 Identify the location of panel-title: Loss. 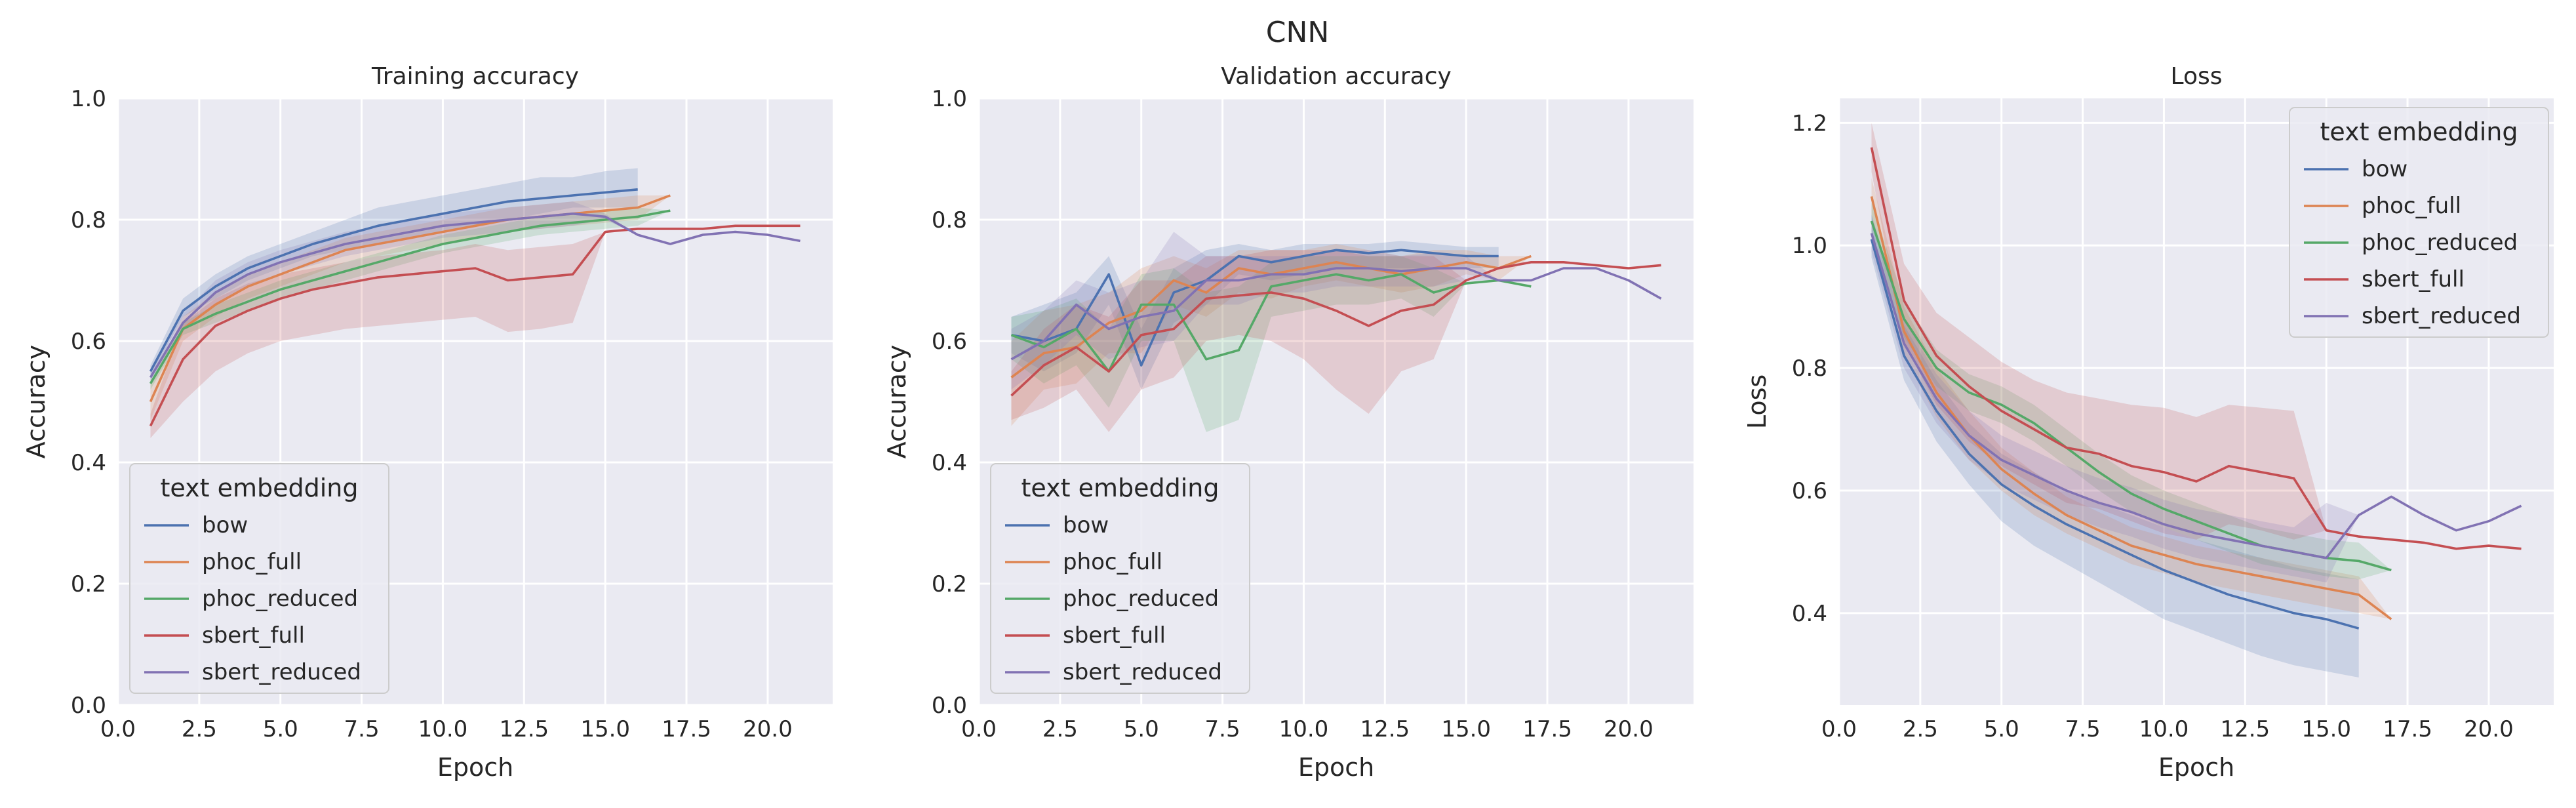
(2197, 77).